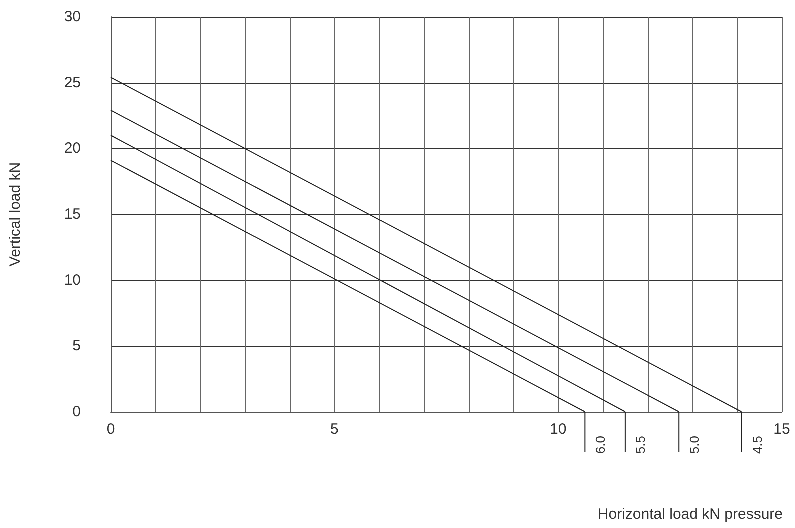 The width and height of the screenshot is (795, 528). What do you see at coordinates (558, 429) in the screenshot?
I see `x-tick-label: 10` at bounding box center [558, 429].